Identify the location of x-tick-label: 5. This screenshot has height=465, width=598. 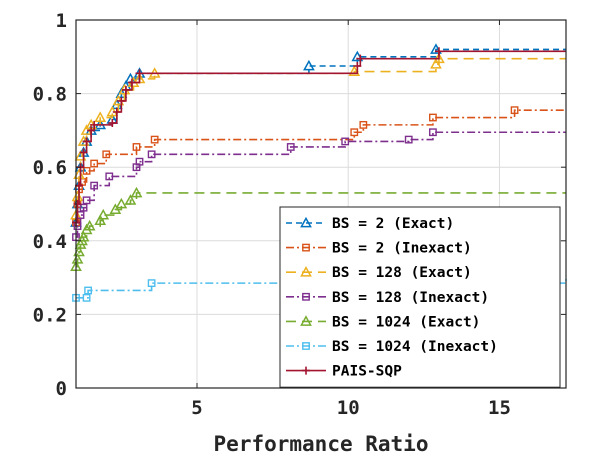
(196, 408).